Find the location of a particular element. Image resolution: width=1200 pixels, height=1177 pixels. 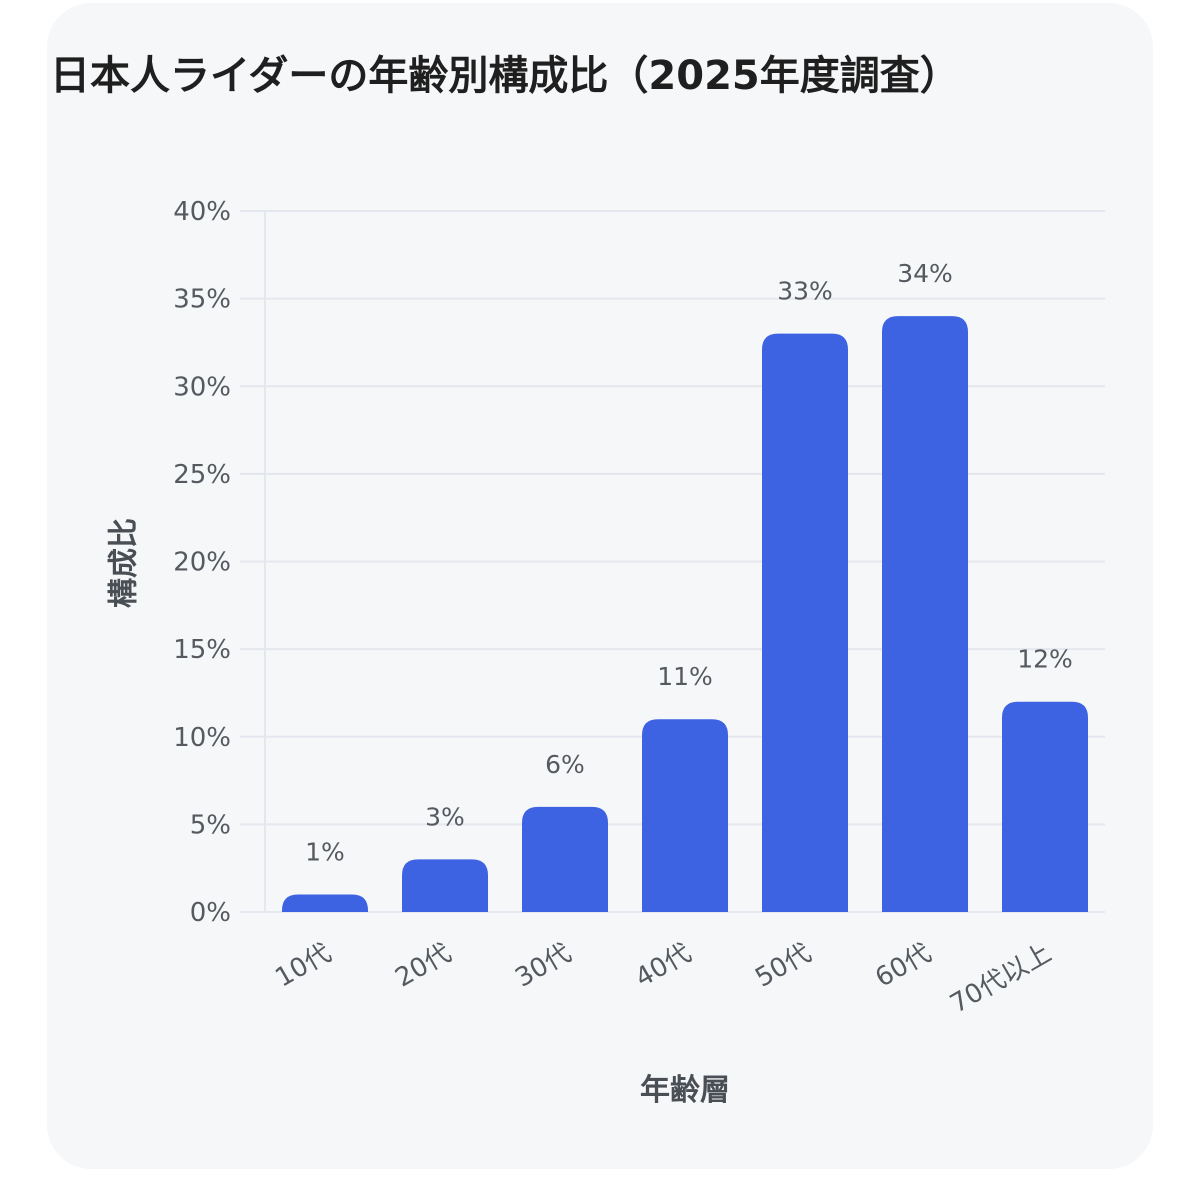

y-tick-label: 25% is located at coordinates (202, 475).